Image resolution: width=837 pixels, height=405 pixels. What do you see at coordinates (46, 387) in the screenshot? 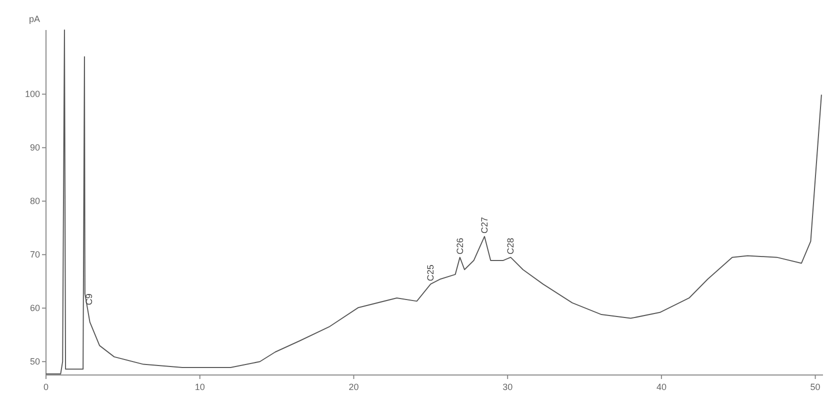
I see `x-tick-label: 0` at bounding box center [46, 387].